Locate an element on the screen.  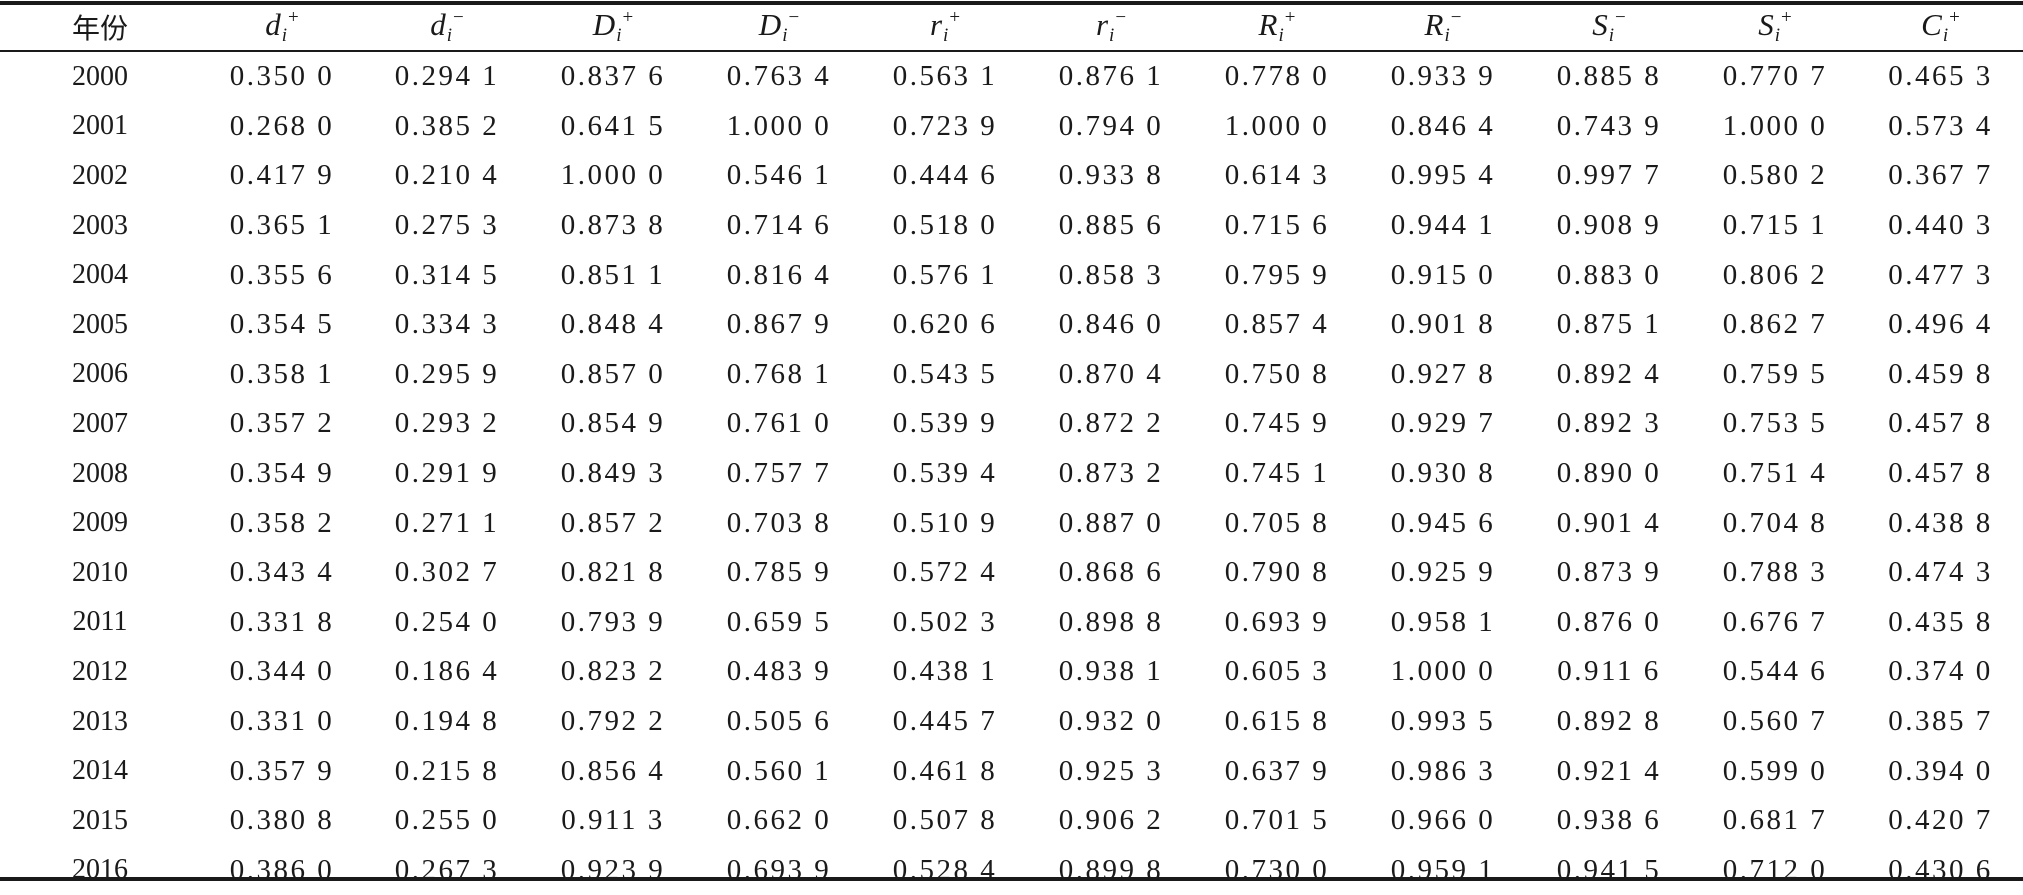
column-header: Si+ is located at coordinates (1775, 26).